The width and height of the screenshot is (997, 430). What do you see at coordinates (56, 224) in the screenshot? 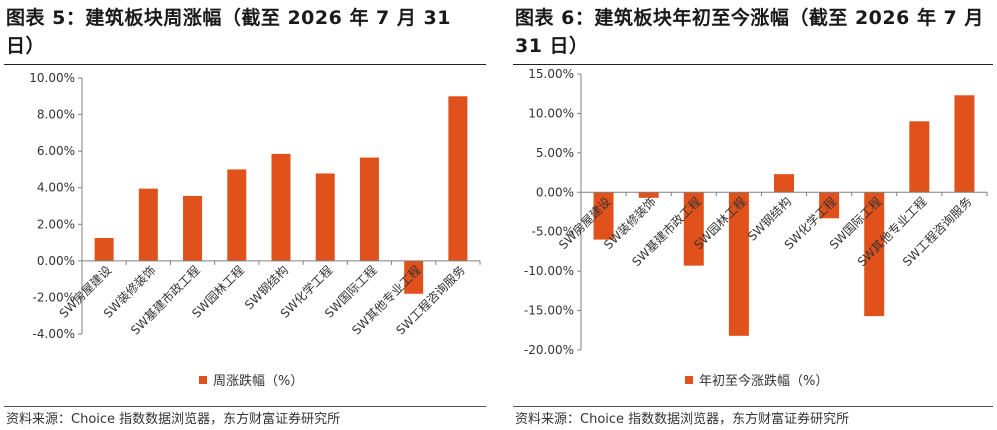
I see `y-tick-label: 2.00%` at bounding box center [56, 224].